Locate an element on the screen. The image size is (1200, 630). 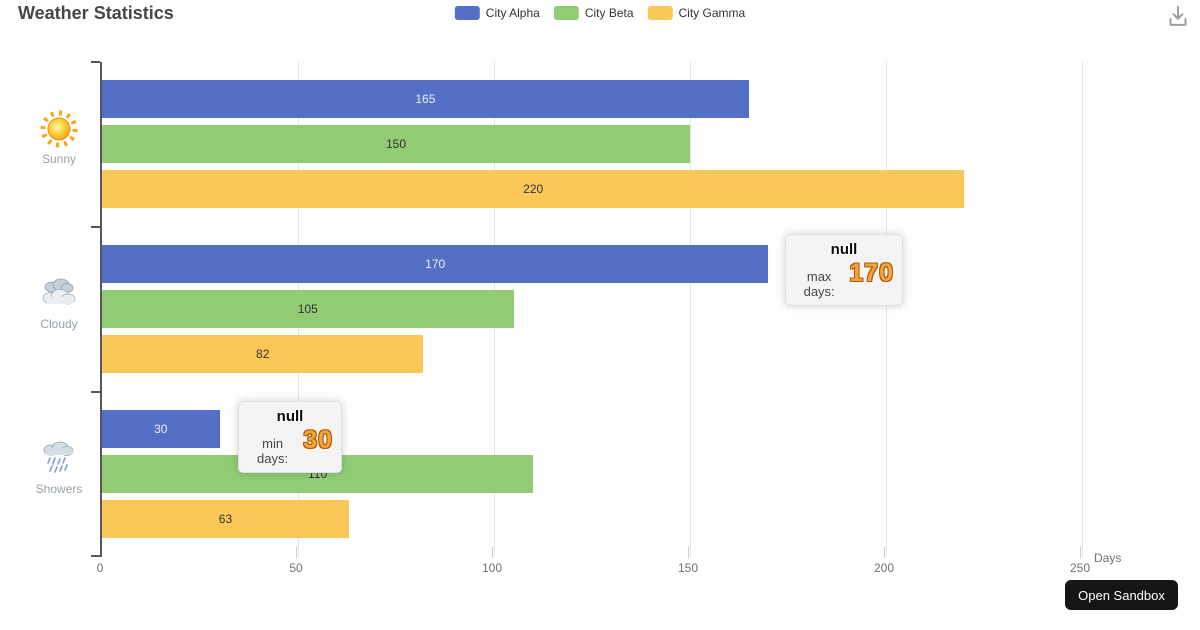
page-title: Weather Statistics is located at coordinates (96, 13).